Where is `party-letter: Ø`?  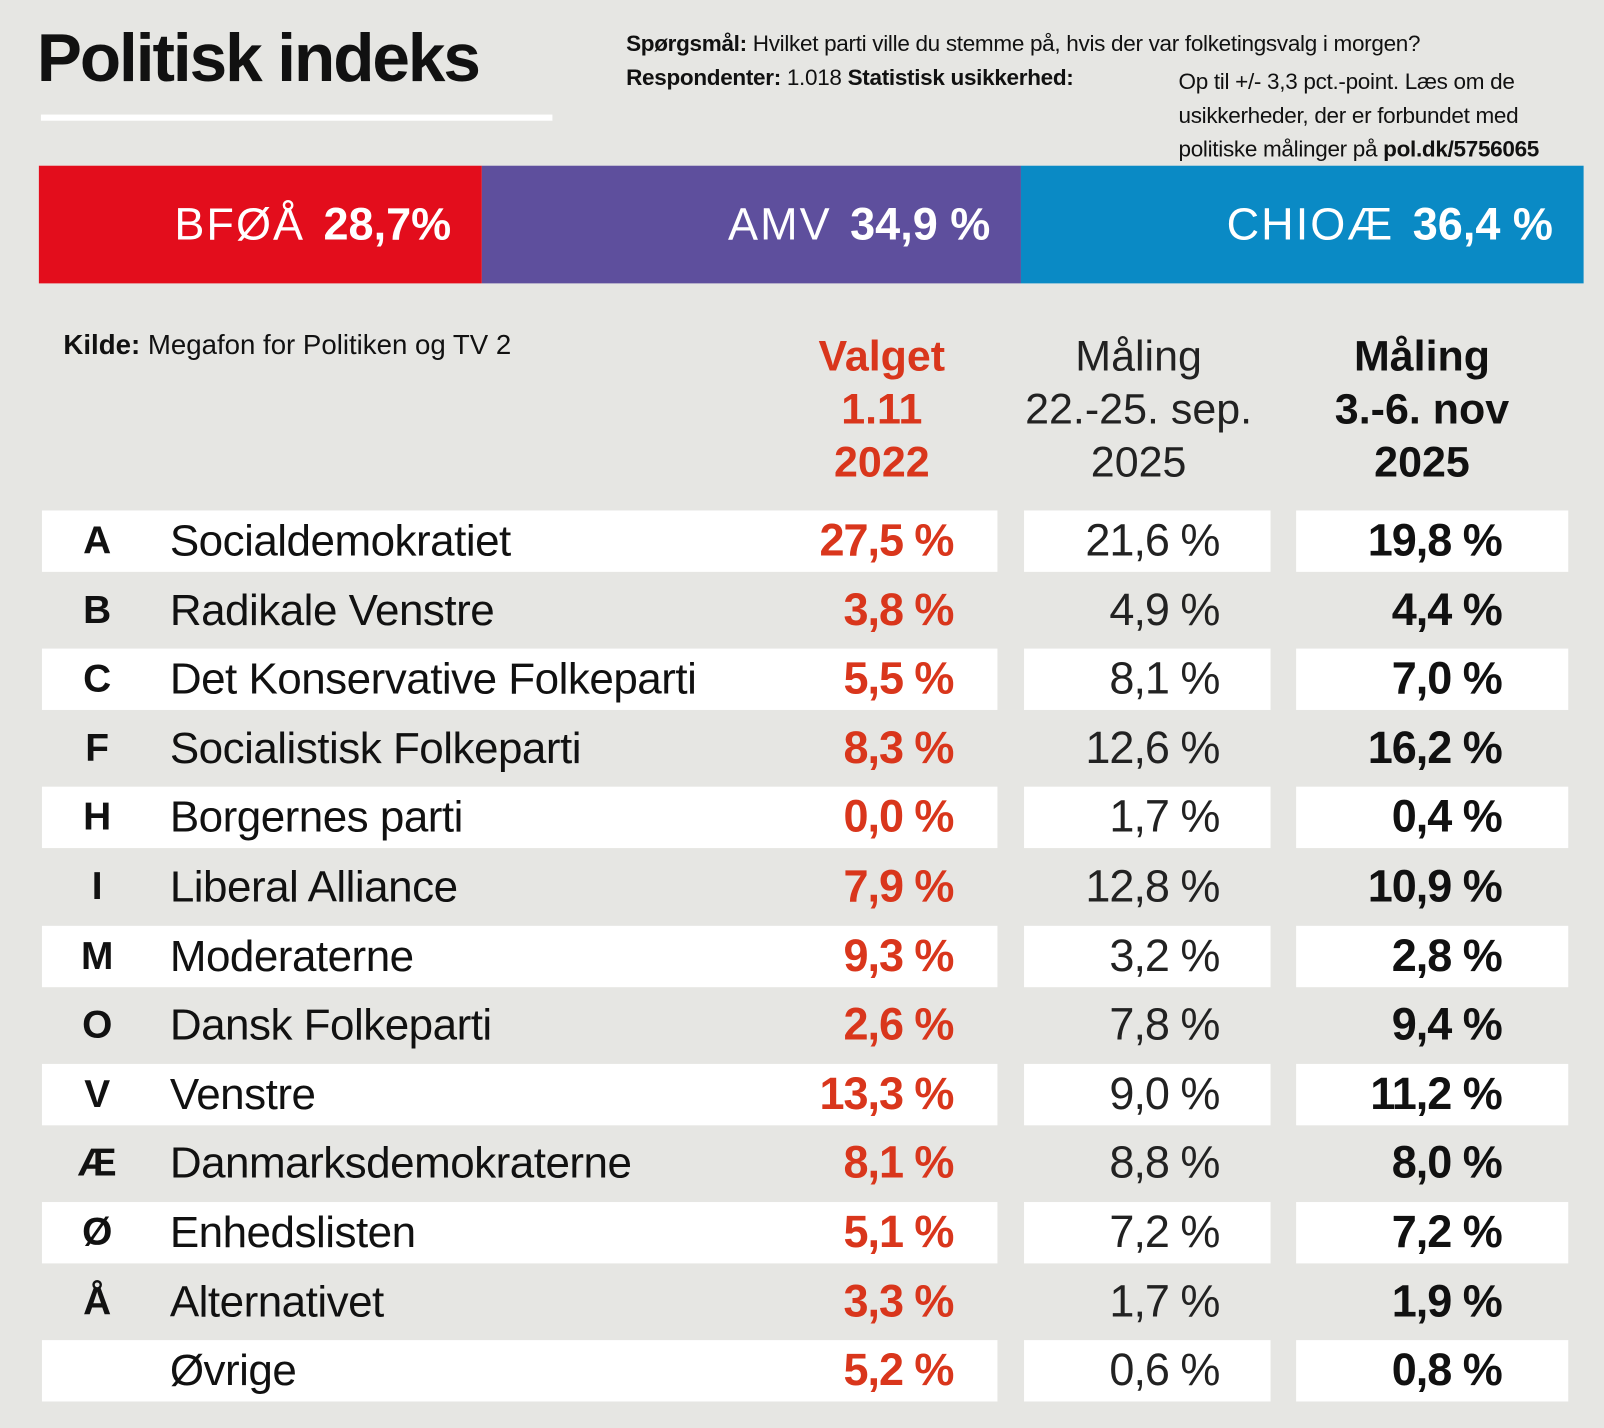 party-letter: Ø is located at coordinates (97, 1233).